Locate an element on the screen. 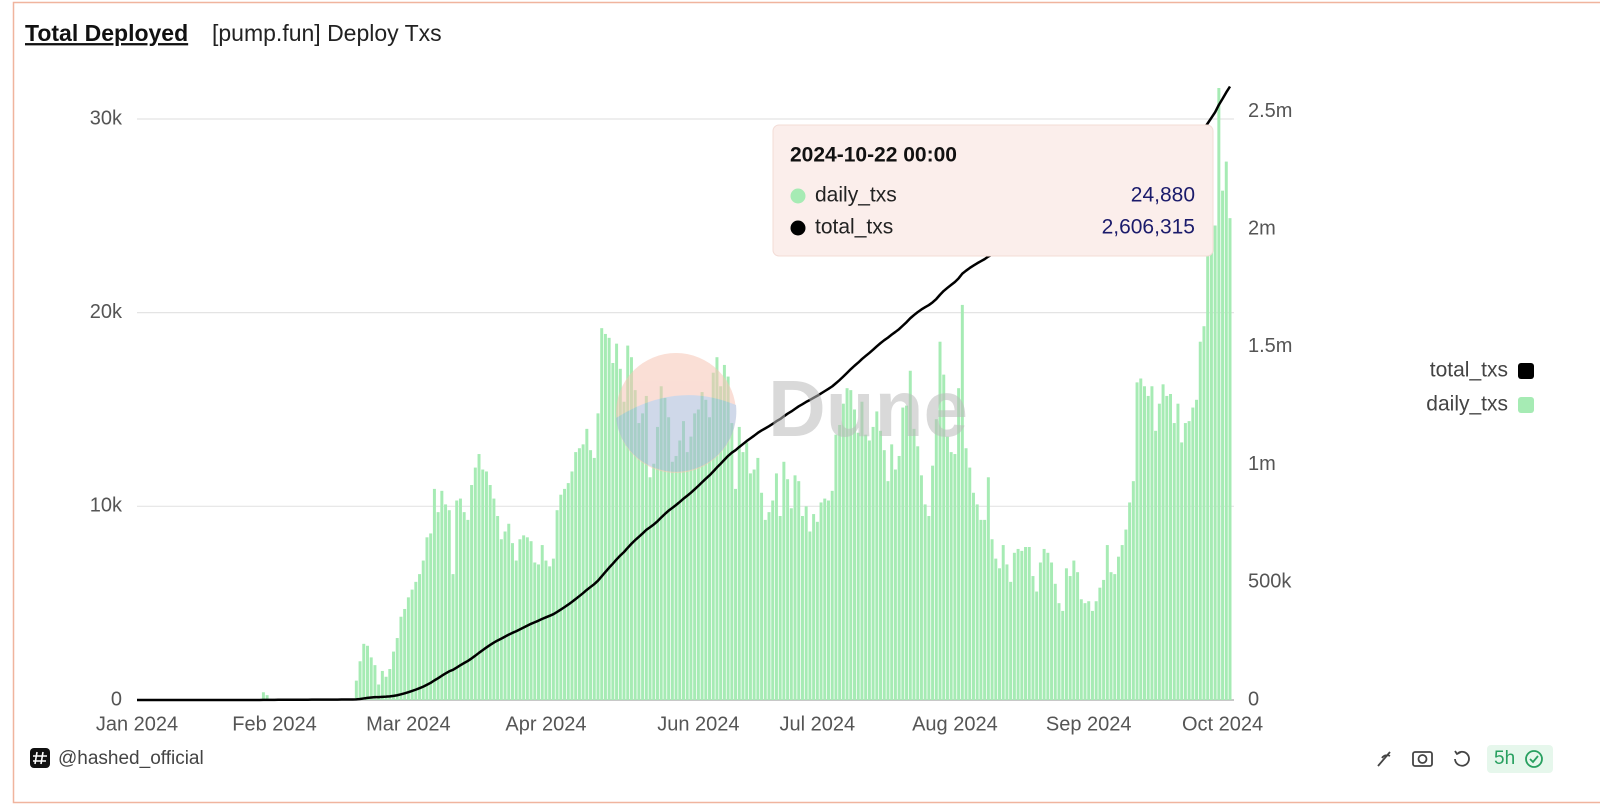 The image size is (1600, 806). screenshot-icon-lens is located at coordinates (1422, 759).